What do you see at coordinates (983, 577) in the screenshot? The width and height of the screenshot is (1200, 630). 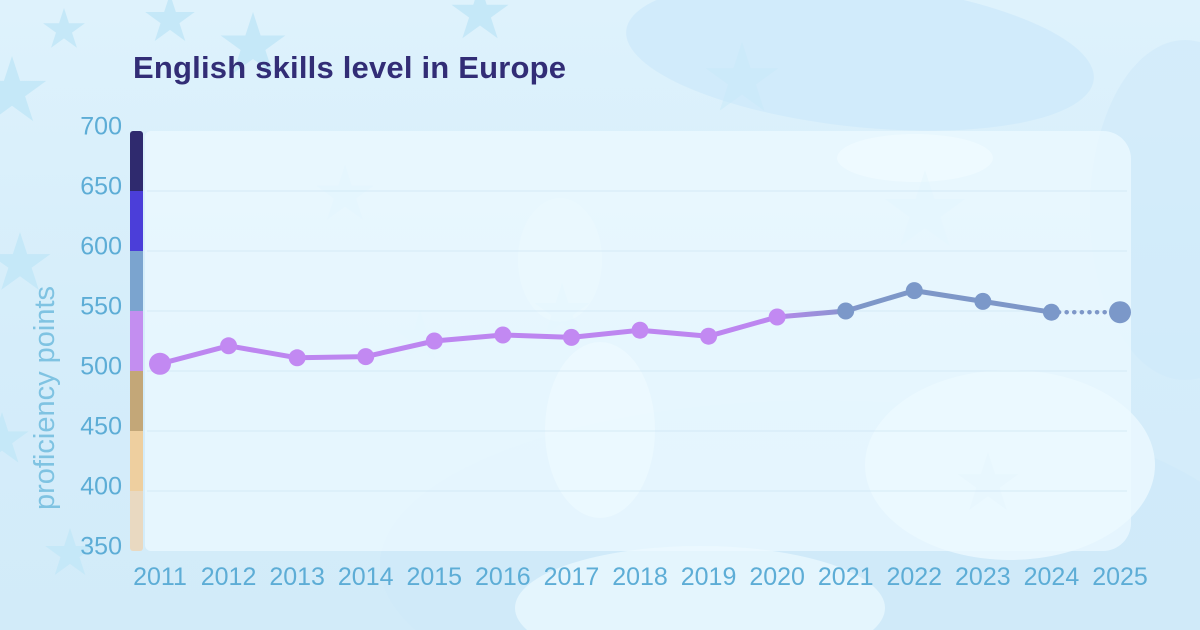 I see `x-tick-label: 2023` at bounding box center [983, 577].